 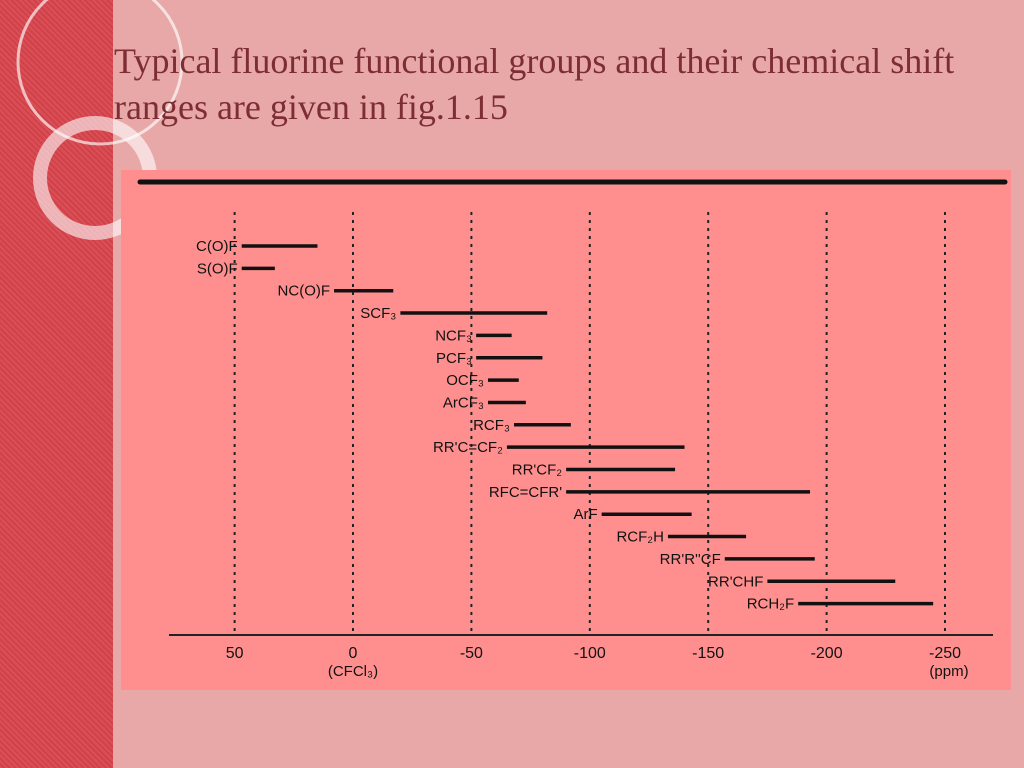 I want to click on category-label: RR'R''CF, so click(x=690, y=559).